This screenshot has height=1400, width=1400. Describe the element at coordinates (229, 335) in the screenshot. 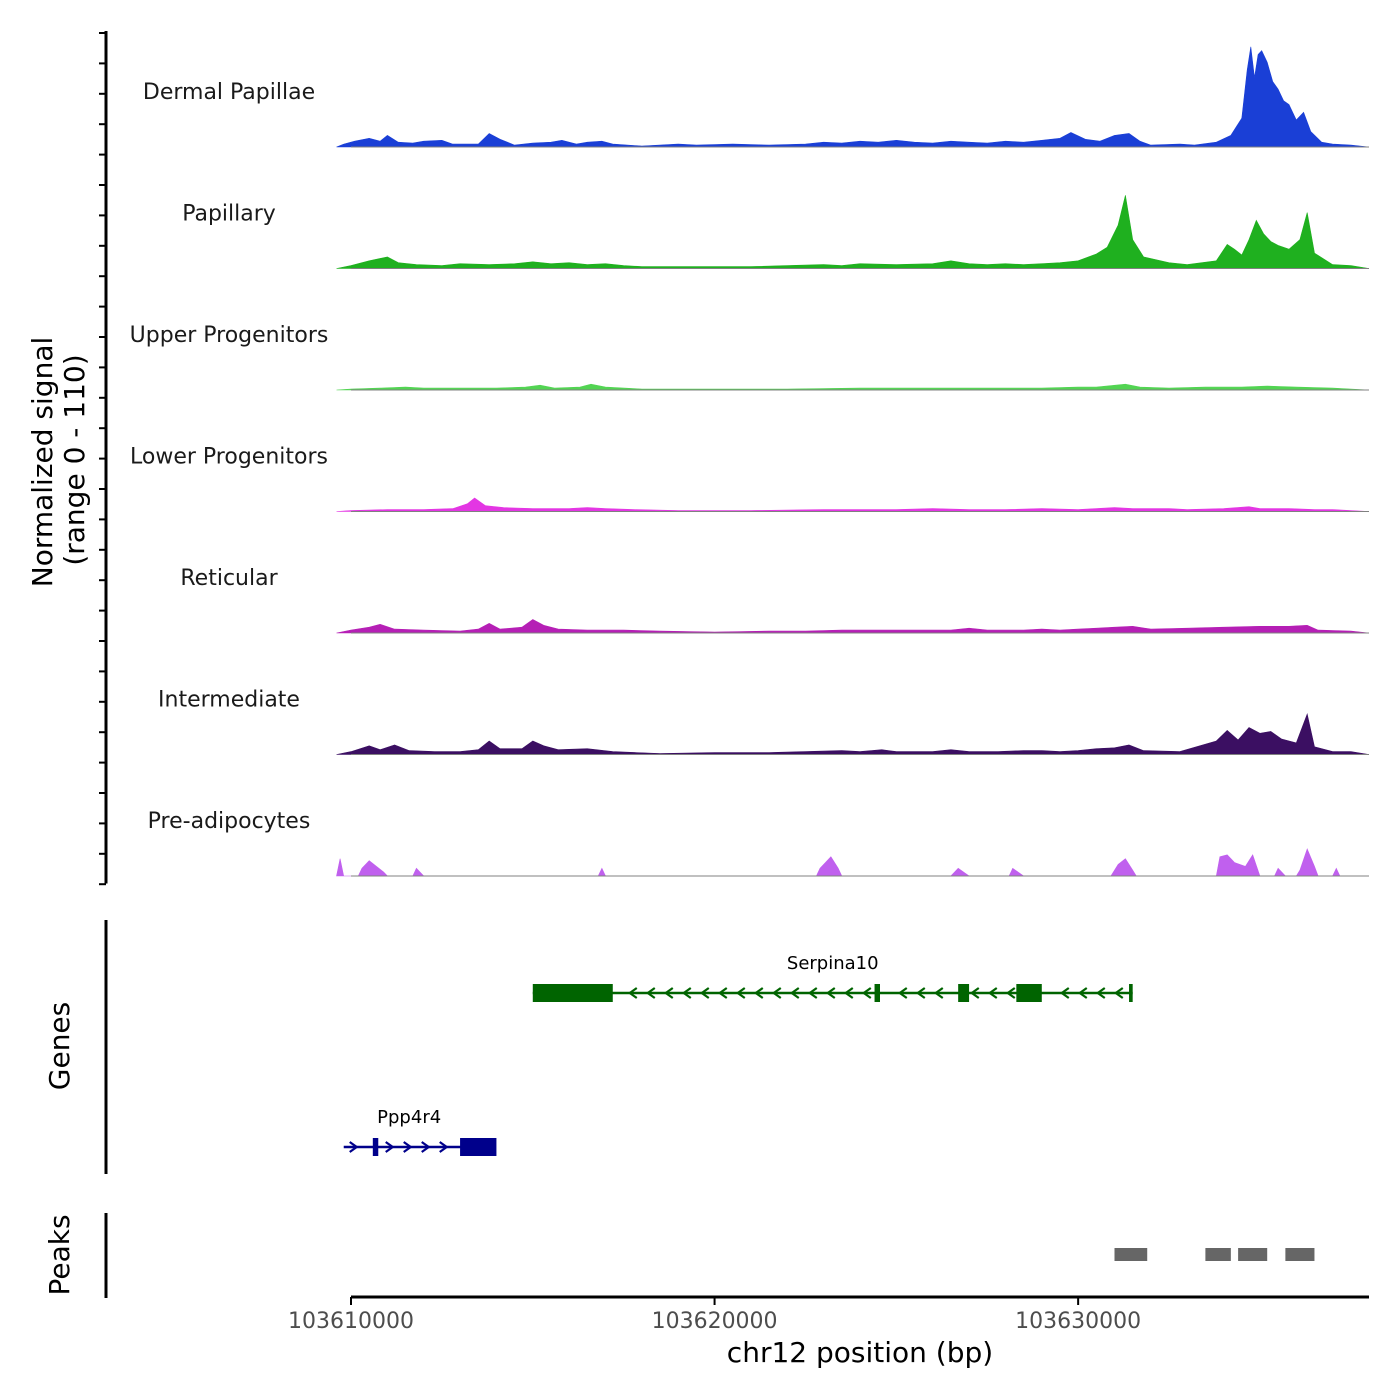

I see `track-label: Upper Progenitors` at that location.